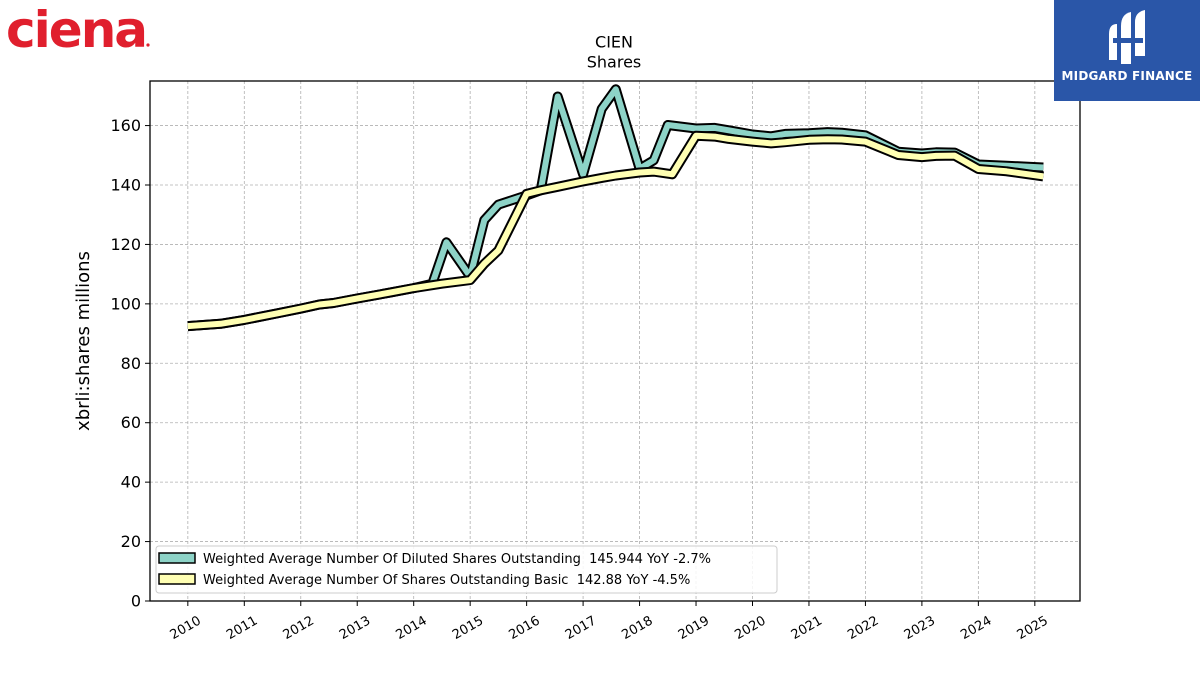 The width and height of the screenshot is (1200, 675). I want to click on y-tick-label: 120, so click(125, 244).